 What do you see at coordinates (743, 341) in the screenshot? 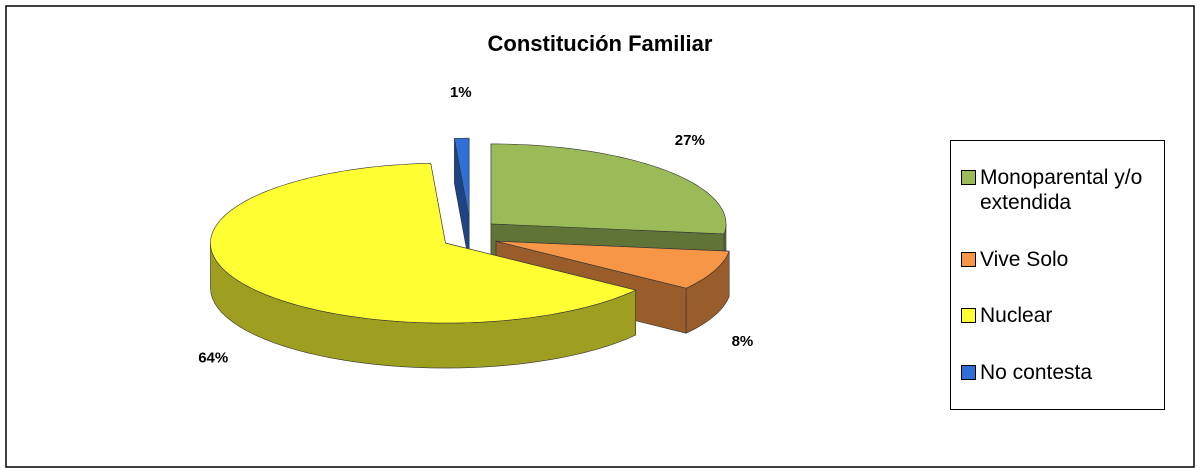
I see `data-label: 8%` at bounding box center [743, 341].